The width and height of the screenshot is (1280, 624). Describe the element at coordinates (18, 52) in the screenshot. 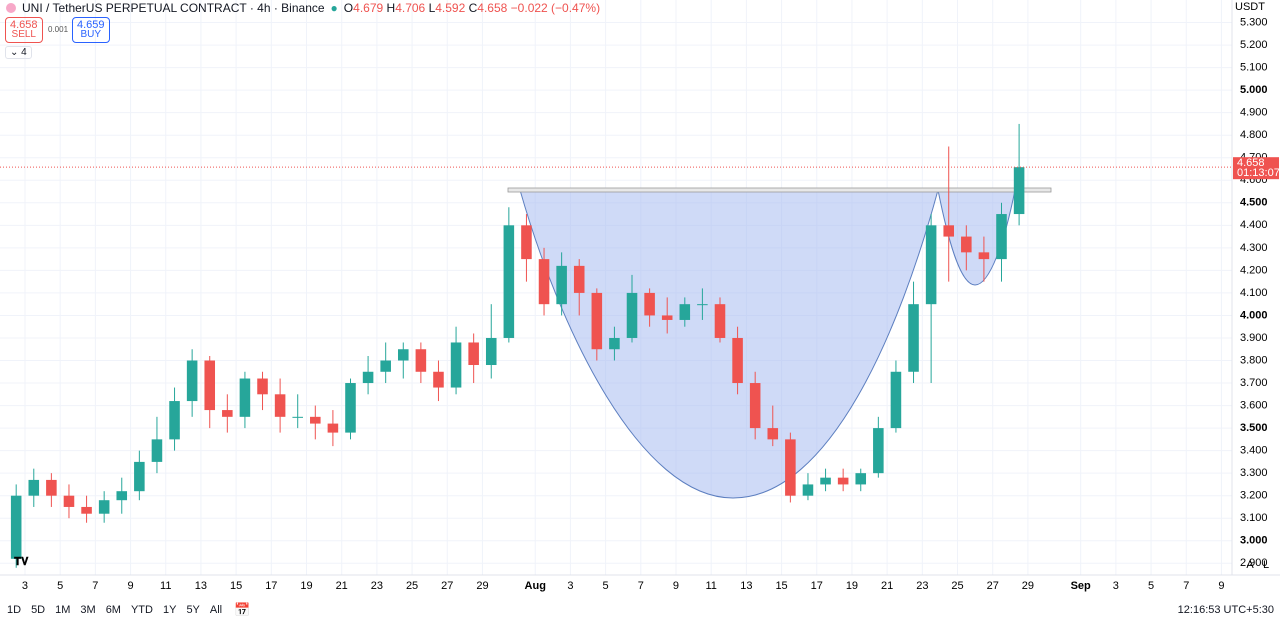

I see `indicators-toggle: ⌄ 4` at that location.